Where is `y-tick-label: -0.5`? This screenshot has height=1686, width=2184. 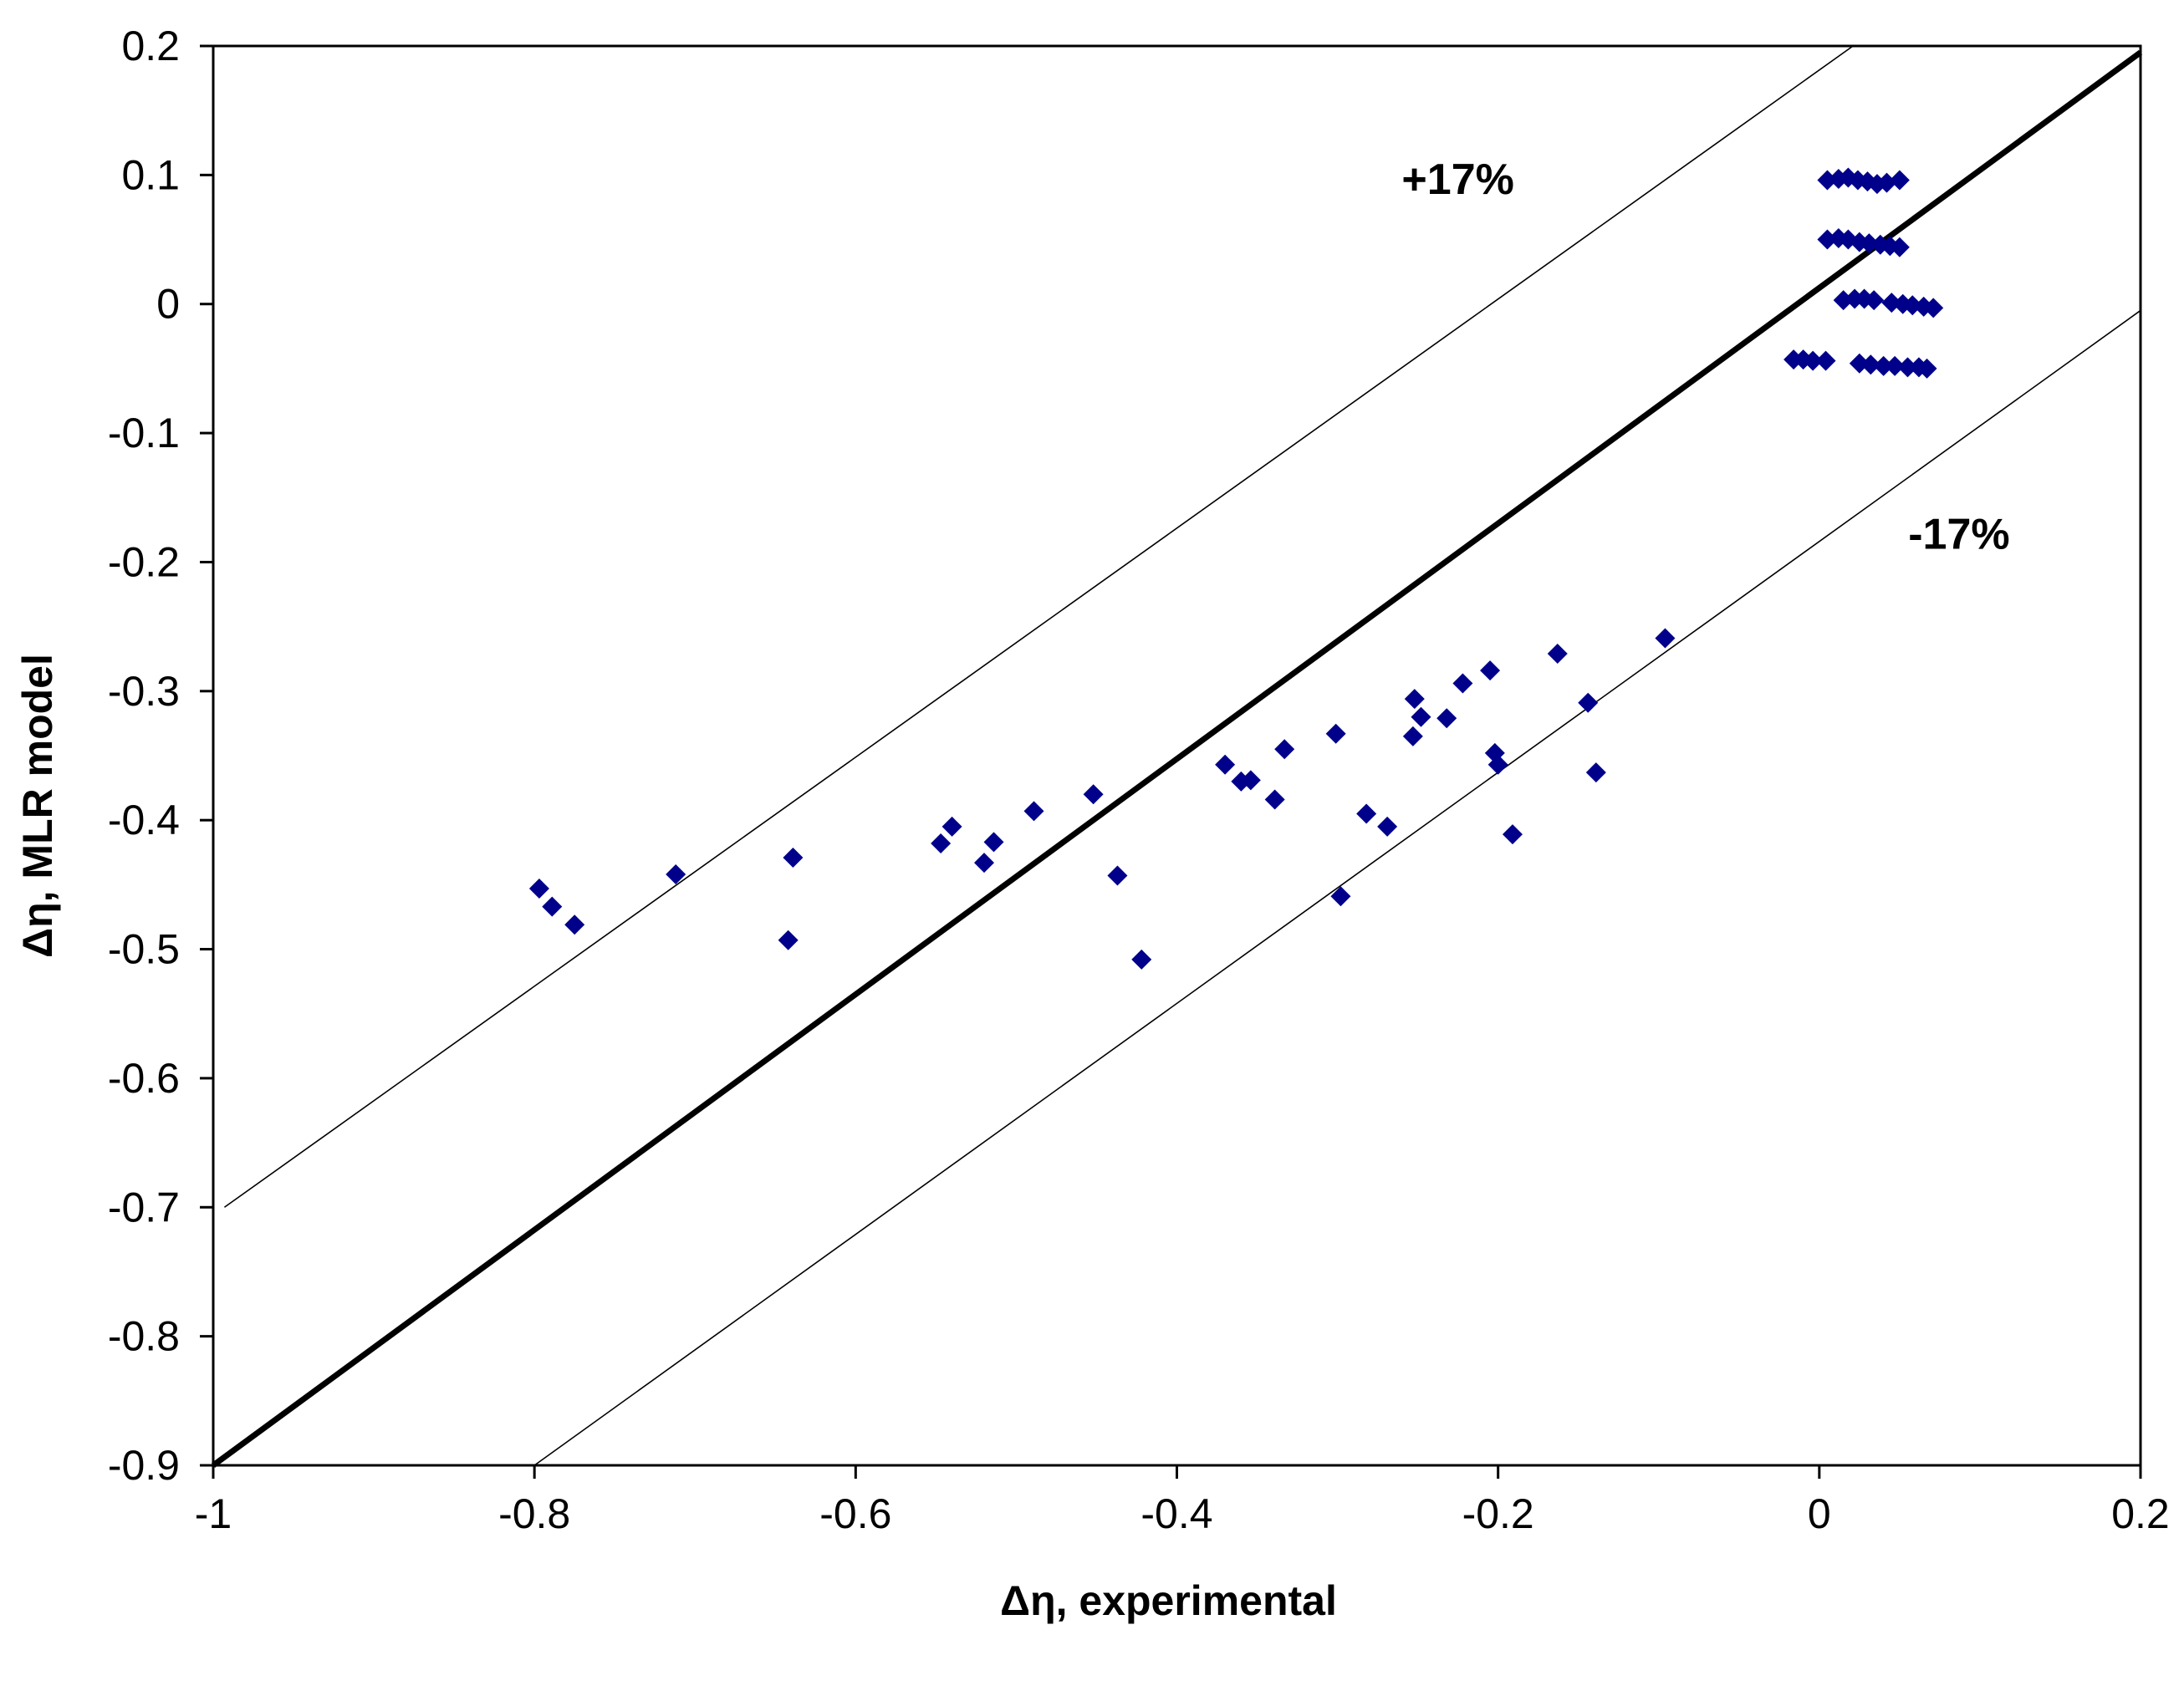 y-tick-label: -0.5 is located at coordinates (144, 950).